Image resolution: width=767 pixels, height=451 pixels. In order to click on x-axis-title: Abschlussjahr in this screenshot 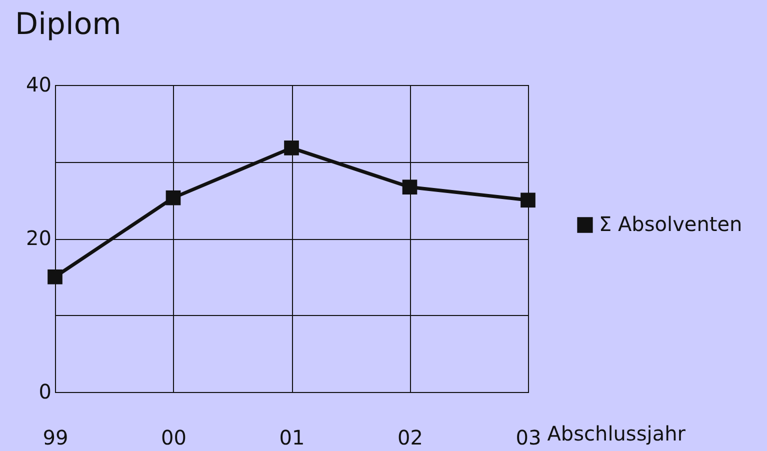, I will do `click(616, 434)`.